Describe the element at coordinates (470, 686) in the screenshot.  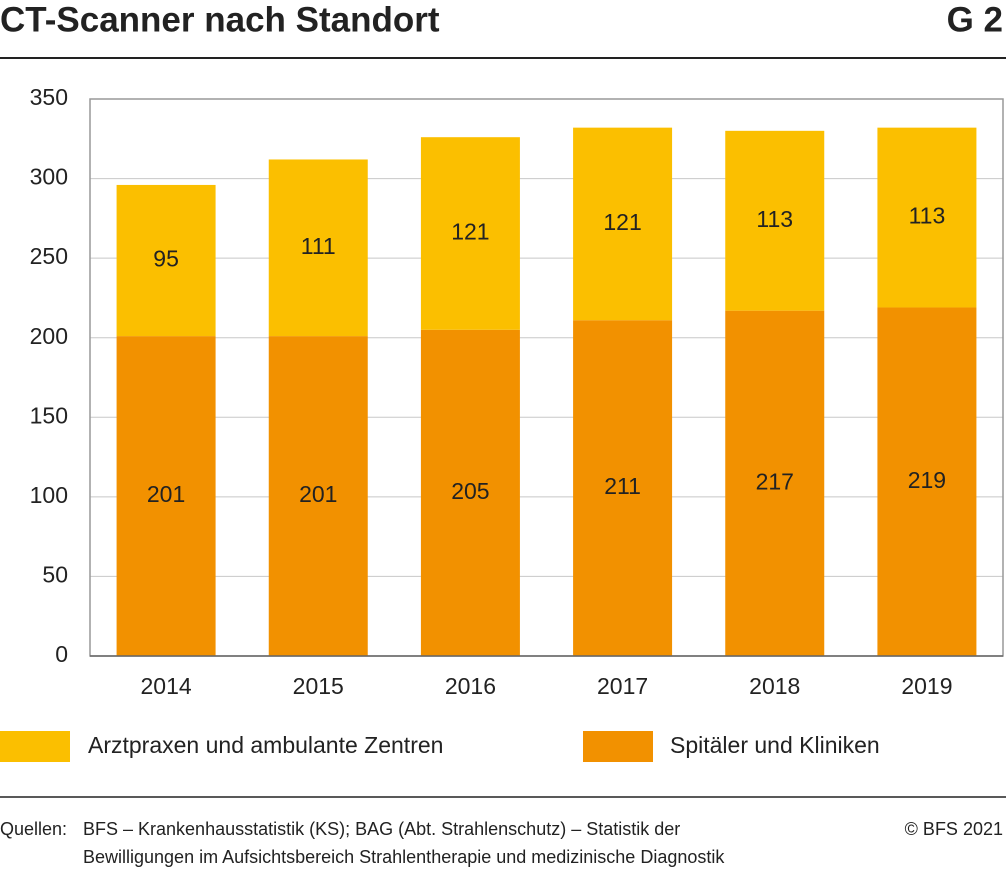
I see `x-tick-label: 2016` at that location.